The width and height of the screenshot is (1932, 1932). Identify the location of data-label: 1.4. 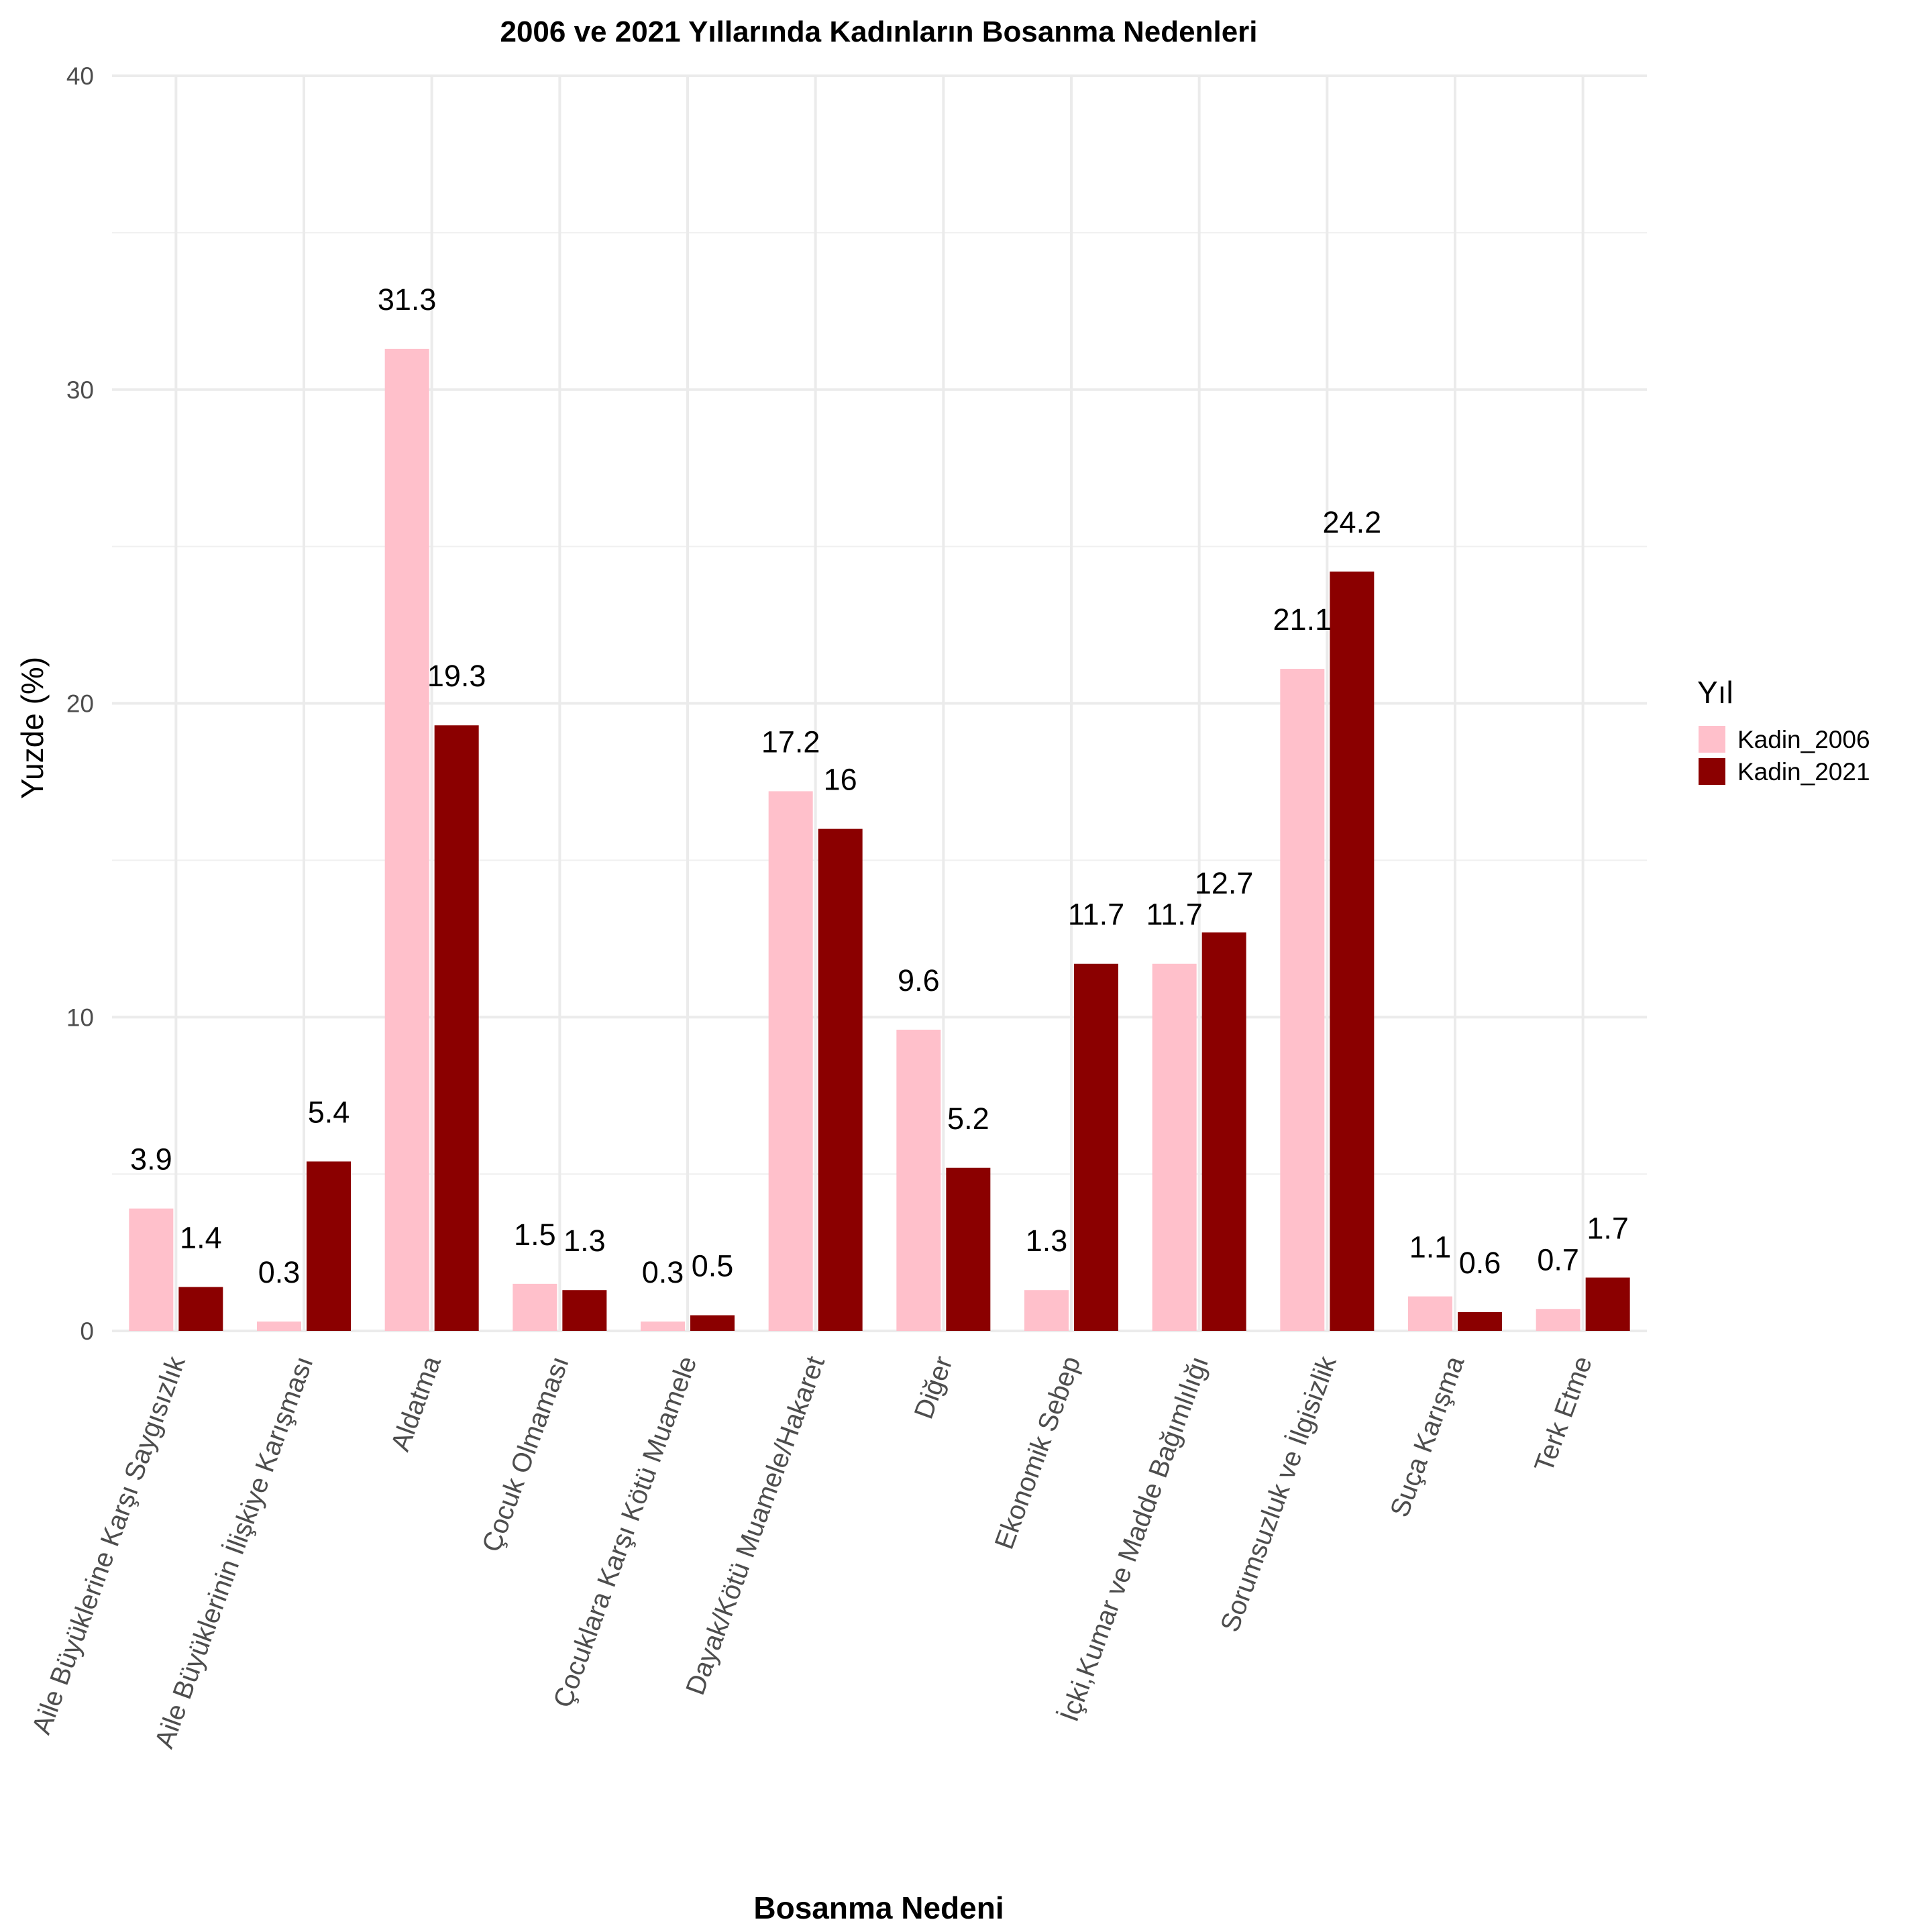
(201, 1238).